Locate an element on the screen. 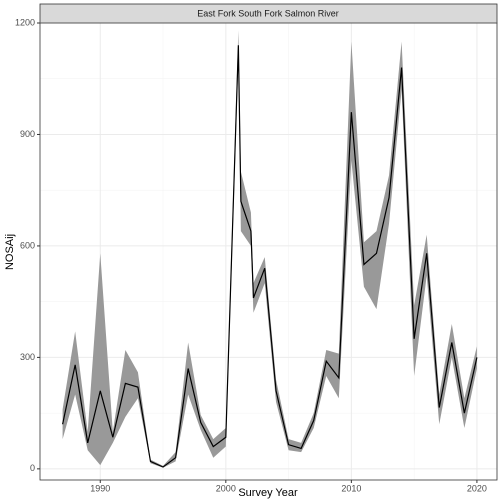 This screenshot has height=504, width=504. x-tick-label: 1990 is located at coordinates (100, 488).